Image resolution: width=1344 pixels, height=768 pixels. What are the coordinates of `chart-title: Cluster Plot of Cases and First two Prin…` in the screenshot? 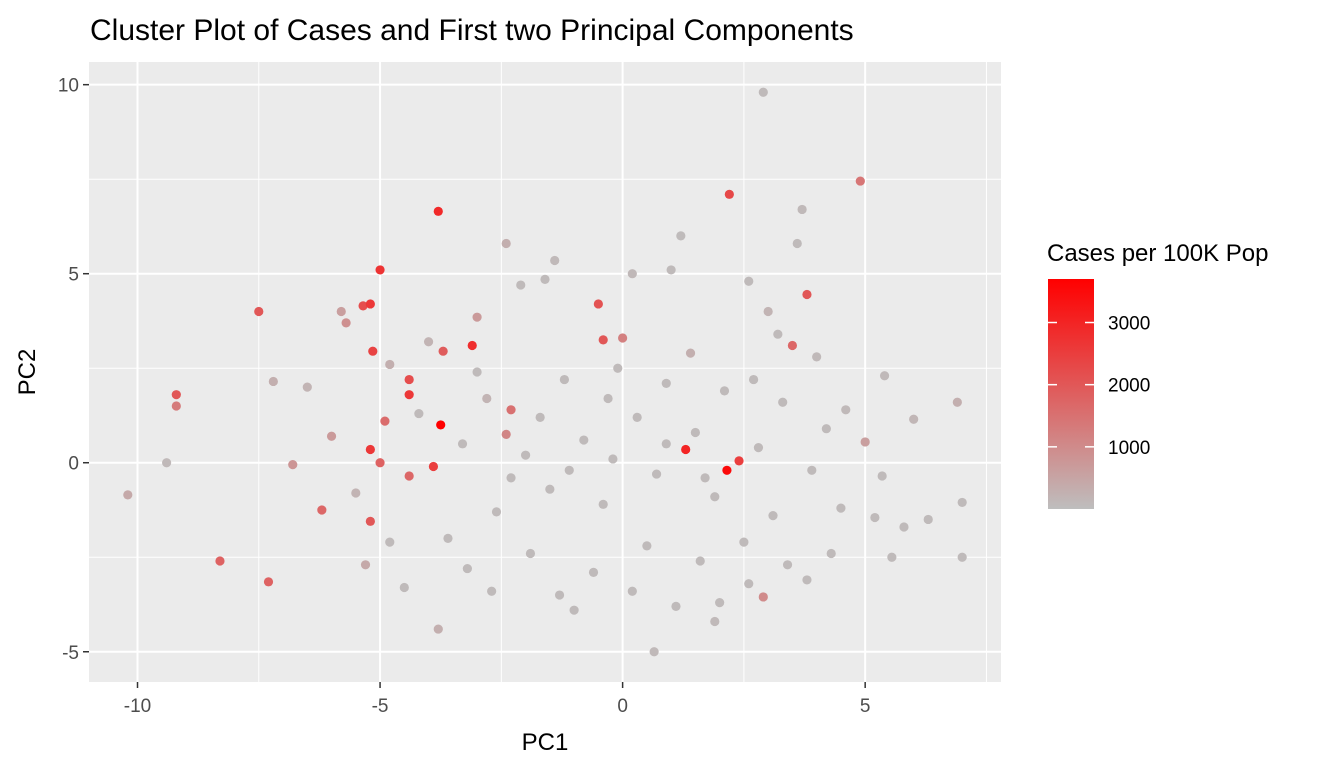 It's located at (472, 30).